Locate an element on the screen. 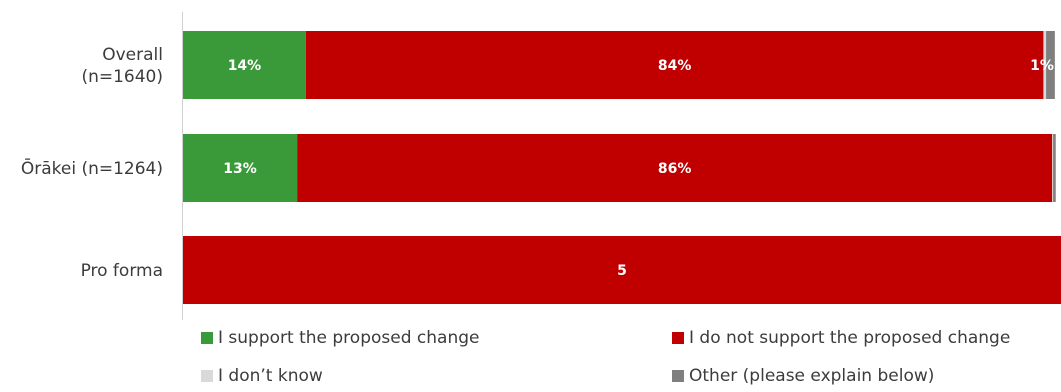  data-label: 5 is located at coordinates (622, 271).